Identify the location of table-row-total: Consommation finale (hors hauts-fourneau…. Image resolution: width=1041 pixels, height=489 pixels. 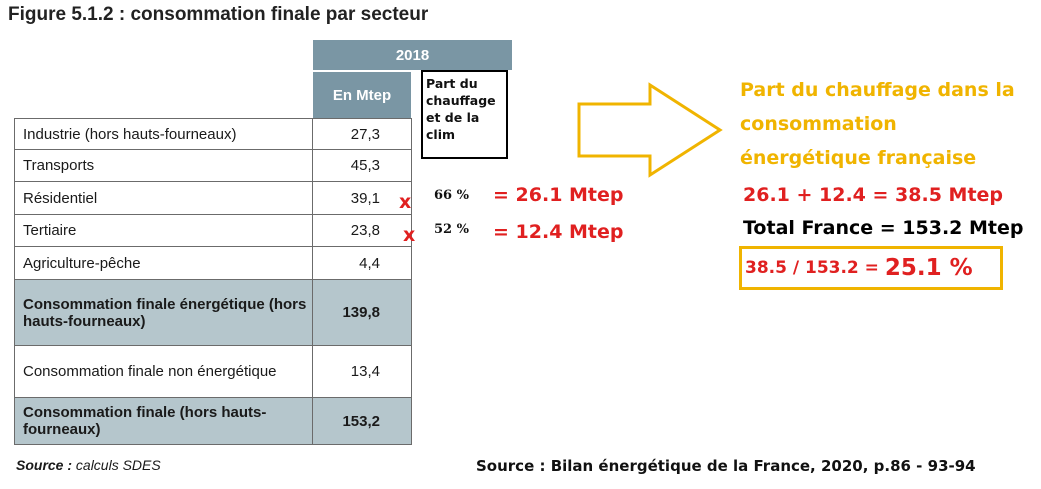
(213, 421).